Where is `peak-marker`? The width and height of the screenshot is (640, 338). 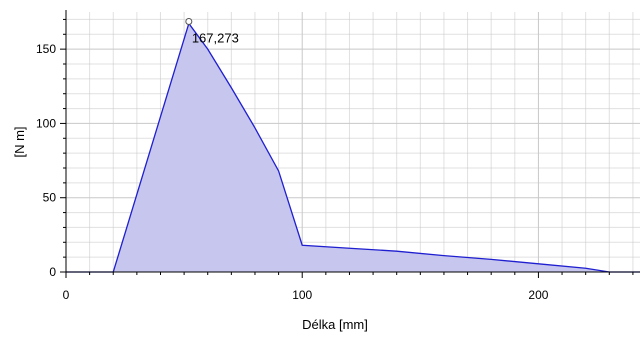 peak-marker is located at coordinates (189, 21).